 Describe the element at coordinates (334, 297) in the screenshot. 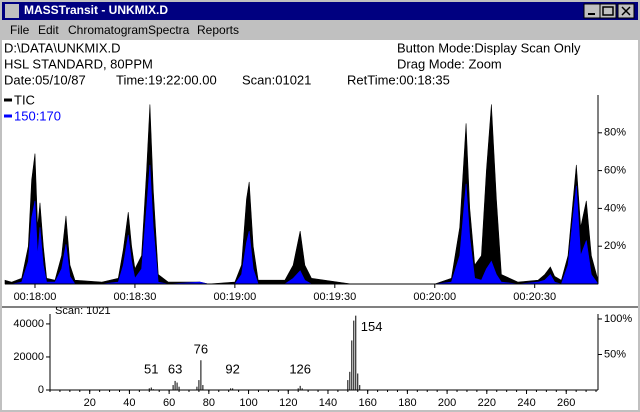

I see `x-tick-label: 00:19:30` at that location.